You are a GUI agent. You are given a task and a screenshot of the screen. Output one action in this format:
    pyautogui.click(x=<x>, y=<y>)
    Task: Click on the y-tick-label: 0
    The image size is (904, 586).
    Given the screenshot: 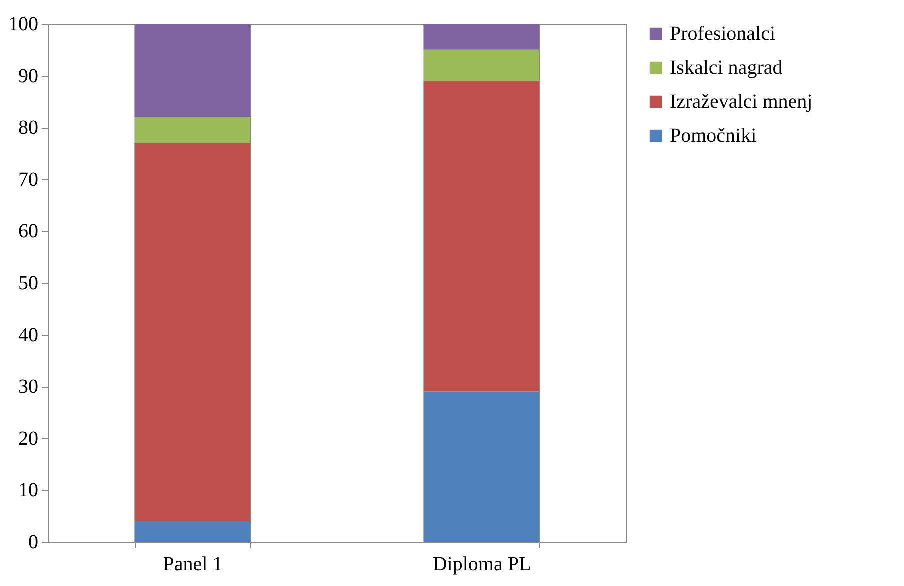 What is the action you would take?
    pyautogui.click(x=33, y=543)
    